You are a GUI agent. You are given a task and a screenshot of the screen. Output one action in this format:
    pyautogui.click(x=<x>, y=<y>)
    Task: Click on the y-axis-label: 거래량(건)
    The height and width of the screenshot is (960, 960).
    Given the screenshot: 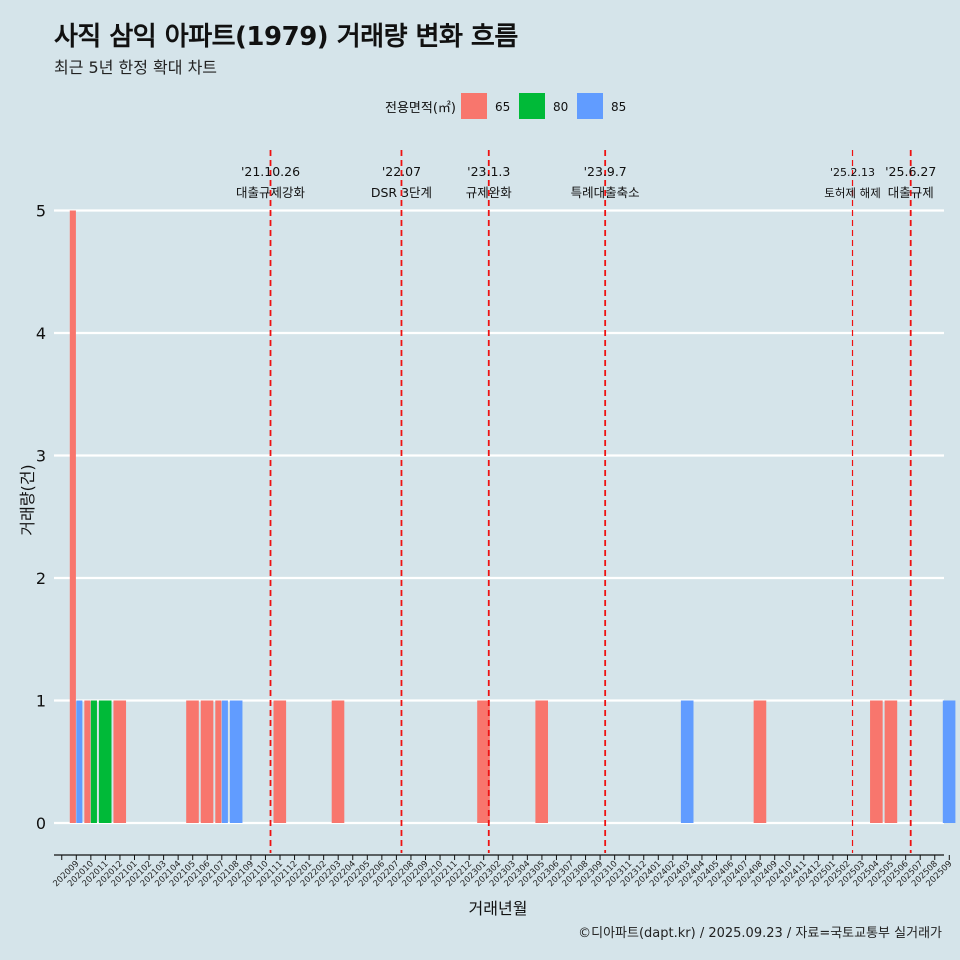 What is the action you would take?
    pyautogui.click(x=27, y=499)
    